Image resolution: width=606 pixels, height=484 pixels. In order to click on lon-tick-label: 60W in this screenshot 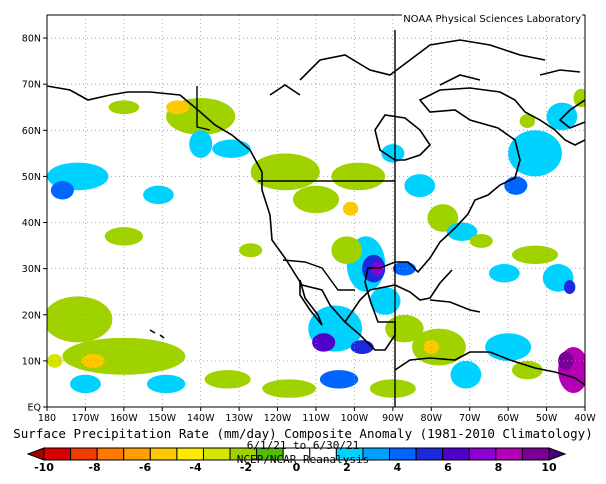, I will do `click(508, 418)`.